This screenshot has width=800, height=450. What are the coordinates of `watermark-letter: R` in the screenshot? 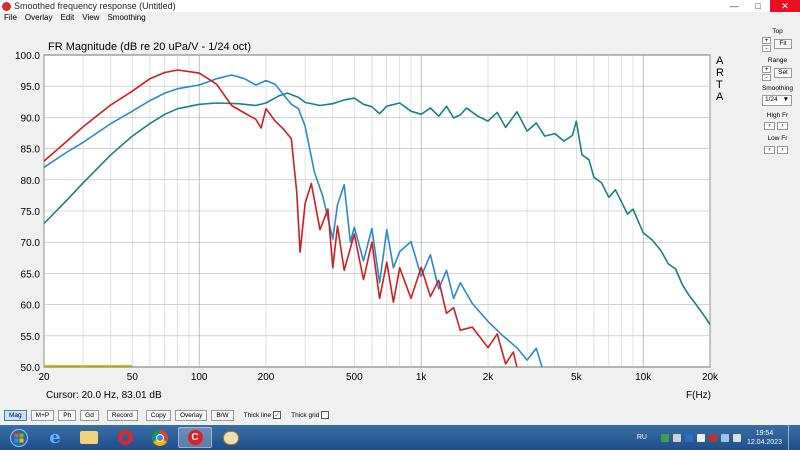 It's located at (720, 73).